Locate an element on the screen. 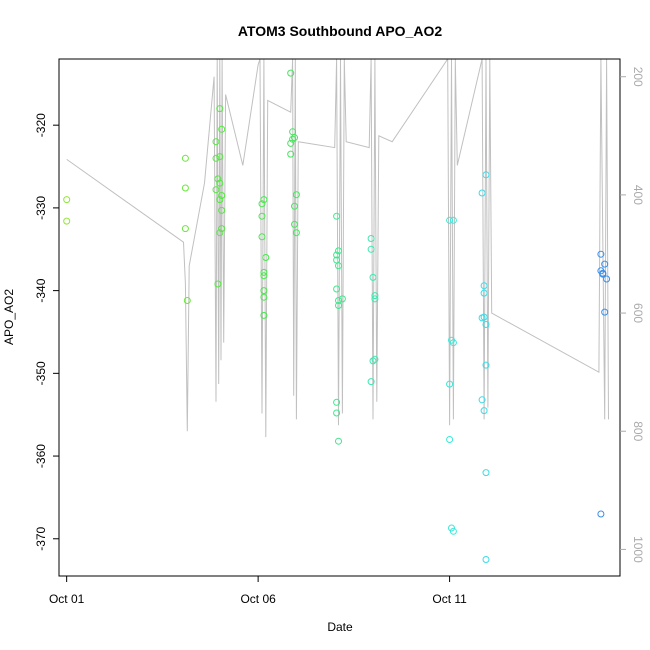 The image size is (650, 650). y-axis-label: APO_AO2 is located at coordinates (9, 317).